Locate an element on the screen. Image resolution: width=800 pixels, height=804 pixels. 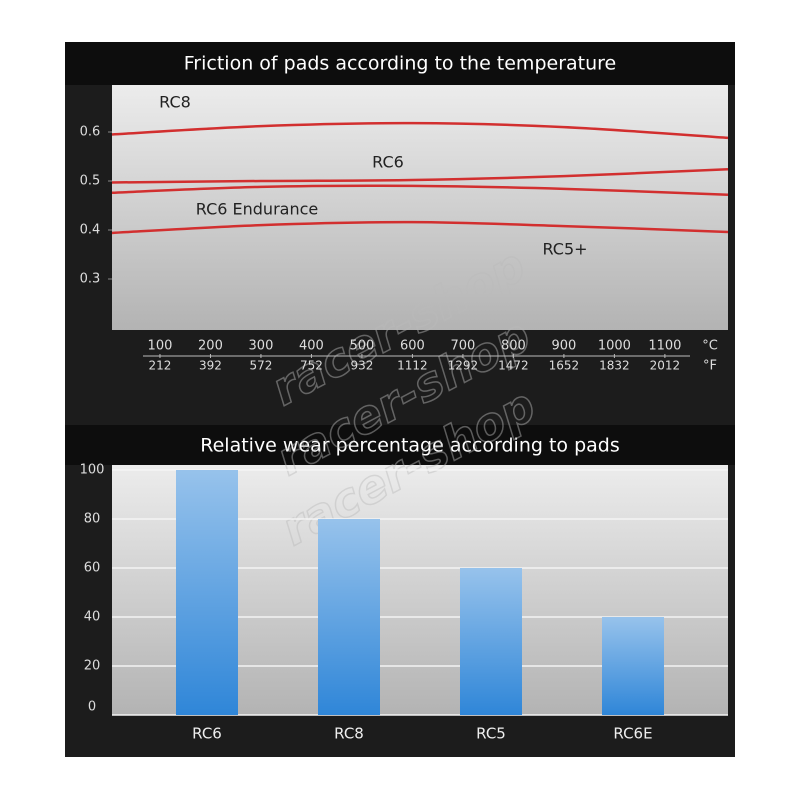
series-label: RC5+ is located at coordinates (564, 249).